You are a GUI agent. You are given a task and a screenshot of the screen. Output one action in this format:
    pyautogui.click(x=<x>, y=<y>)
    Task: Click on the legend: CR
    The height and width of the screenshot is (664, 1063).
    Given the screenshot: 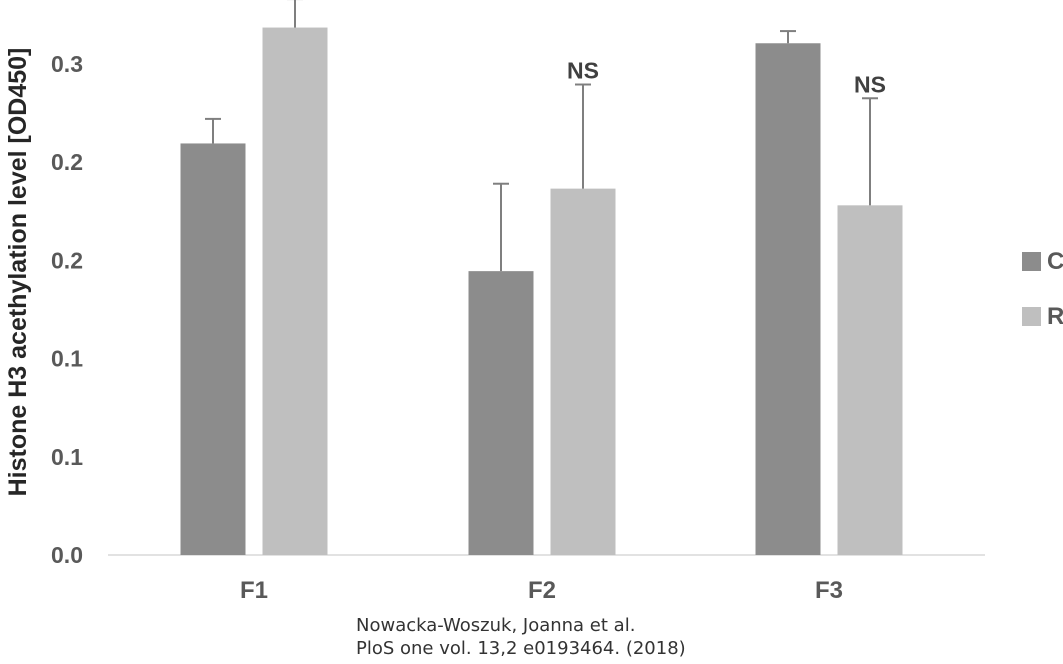 What is the action you would take?
    pyautogui.click(x=1042, y=289)
    